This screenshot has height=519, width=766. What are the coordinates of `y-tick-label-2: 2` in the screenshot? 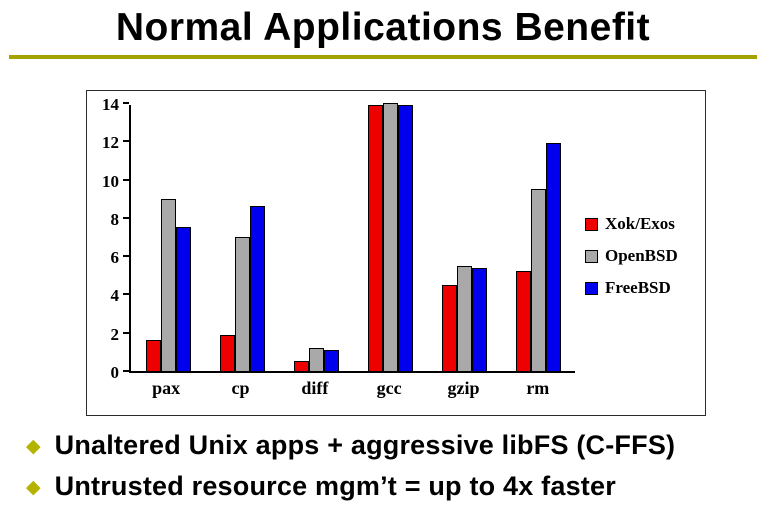 It's located at (115, 334).